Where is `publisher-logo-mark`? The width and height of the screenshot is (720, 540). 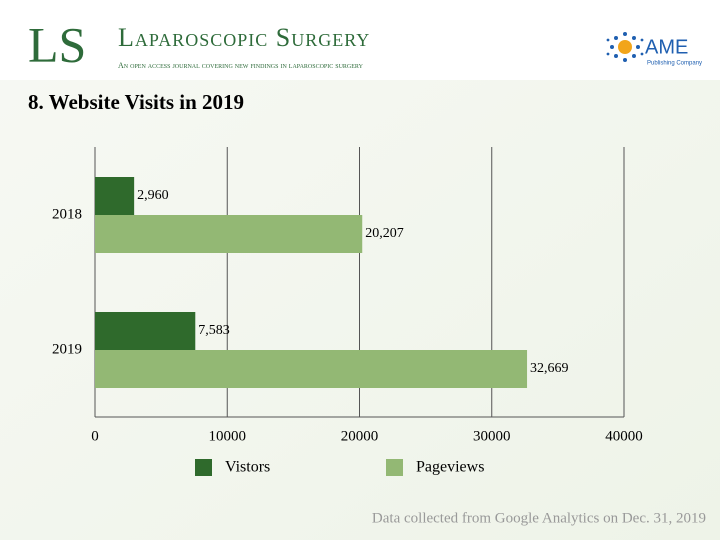
publisher-logo-mark is located at coordinates (625, 47).